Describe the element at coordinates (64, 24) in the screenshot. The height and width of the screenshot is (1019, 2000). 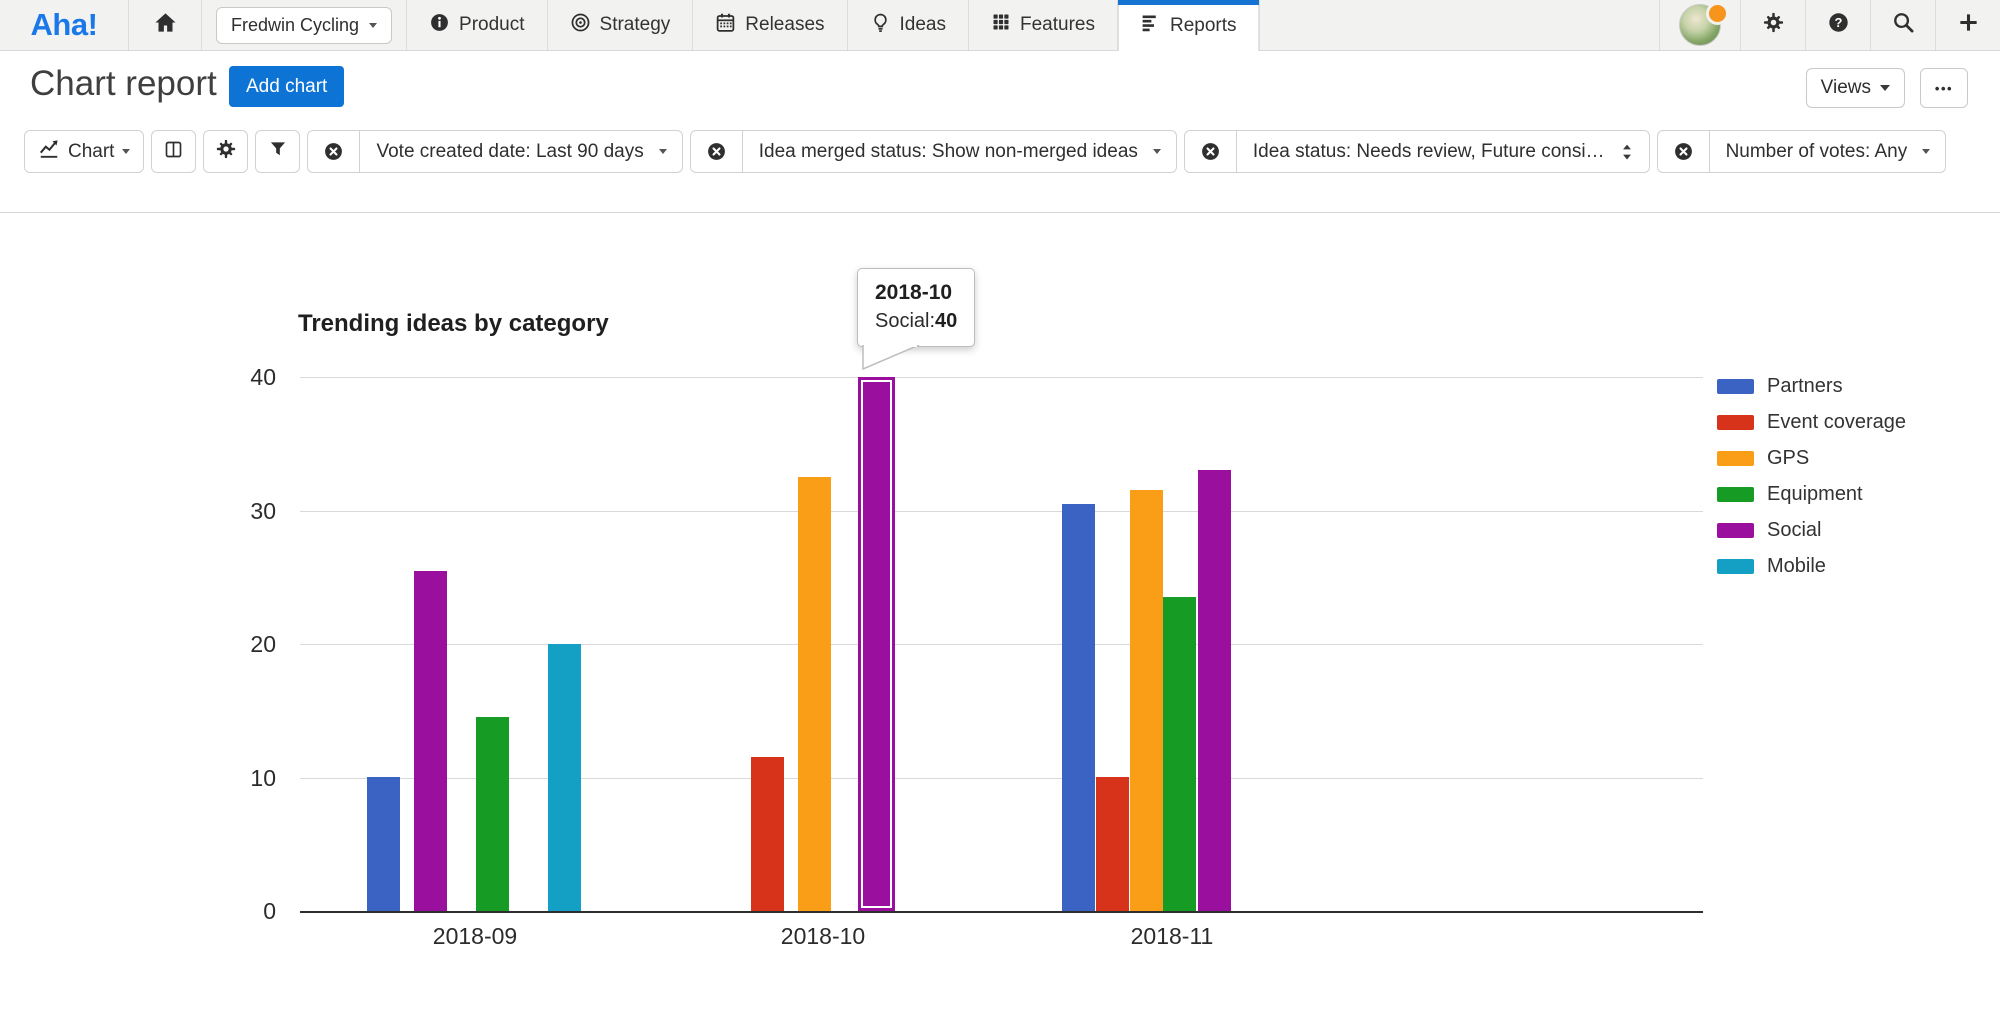
I see `aha-logo: Aha!` at that location.